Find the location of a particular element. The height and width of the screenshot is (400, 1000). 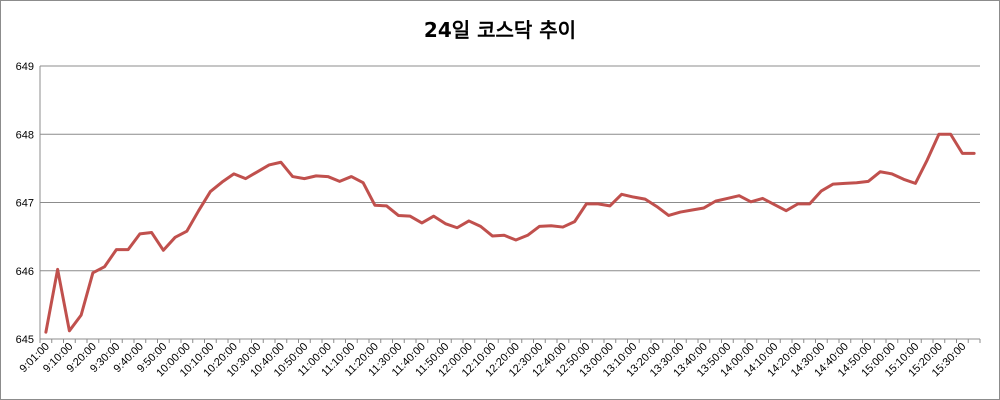

y-tick-label-649: 649 is located at coordinates (25, 67).